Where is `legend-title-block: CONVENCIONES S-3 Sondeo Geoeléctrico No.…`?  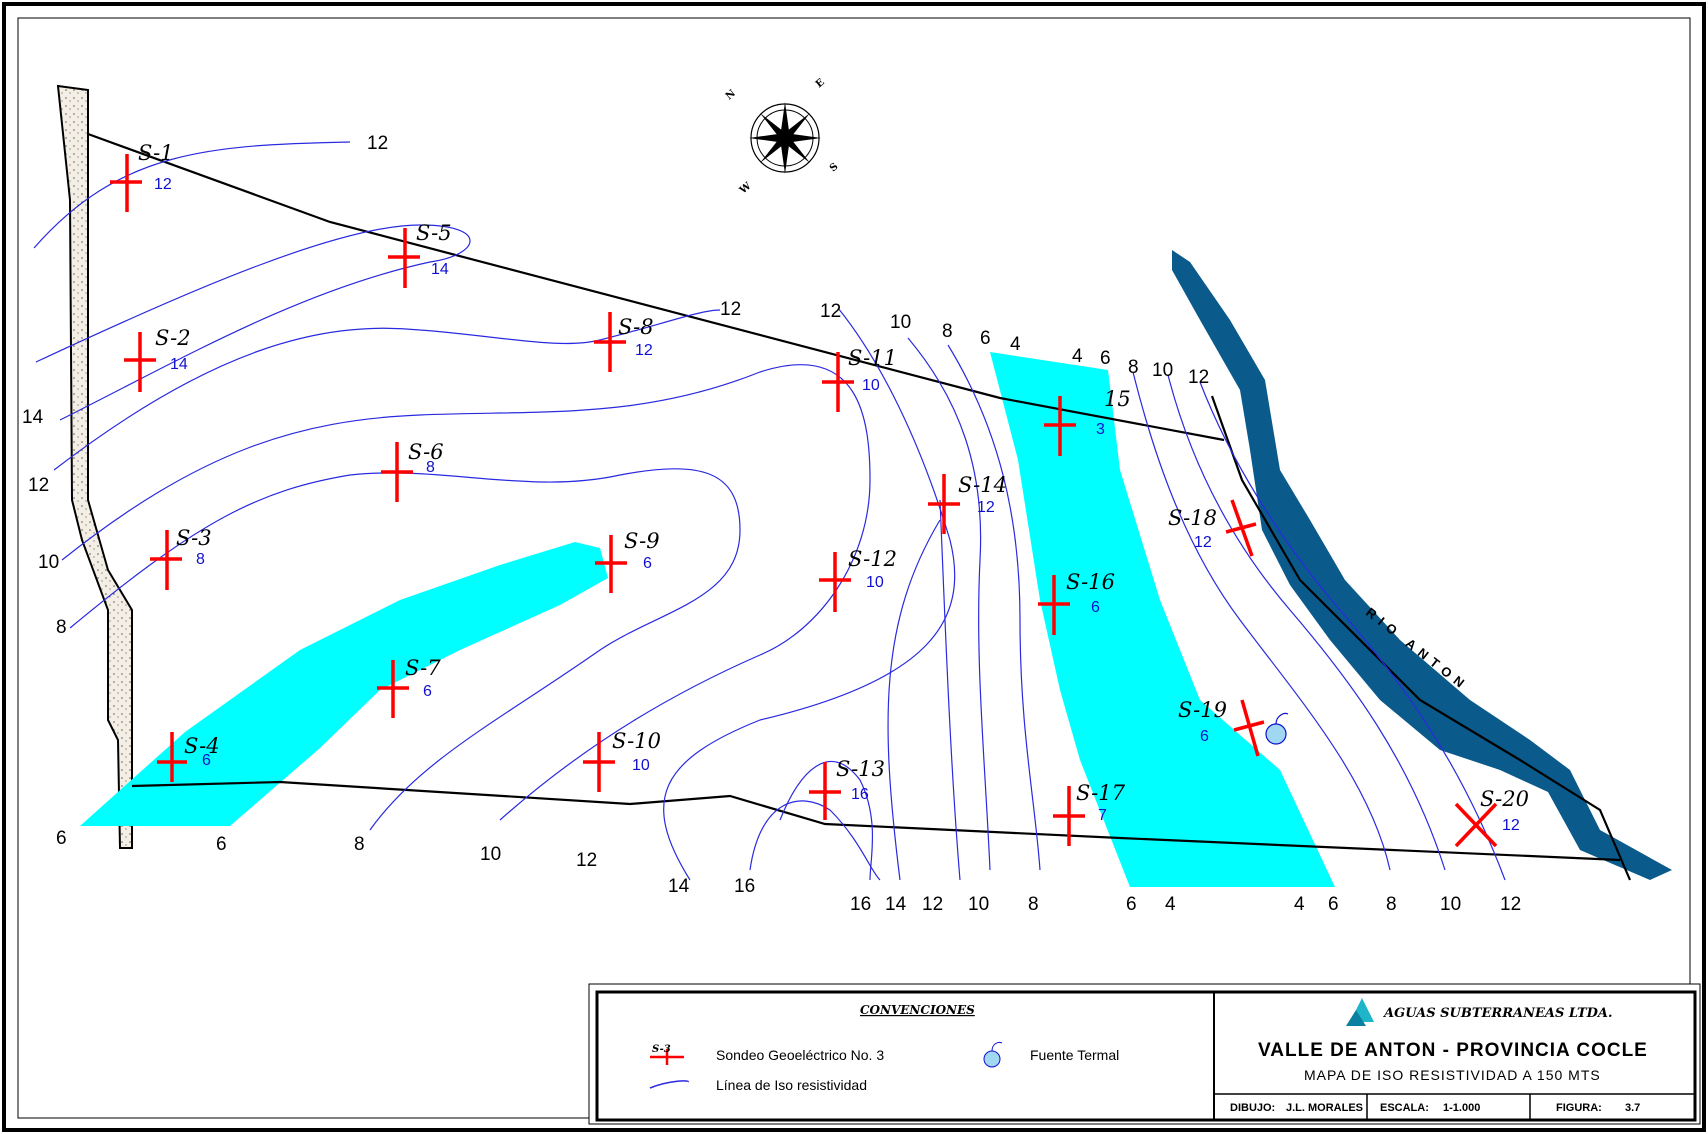 legend-title-block: CONVENCIONES S-3 Sondeo Geoeléctrico No.… is located at coordinates (1144, 1054).